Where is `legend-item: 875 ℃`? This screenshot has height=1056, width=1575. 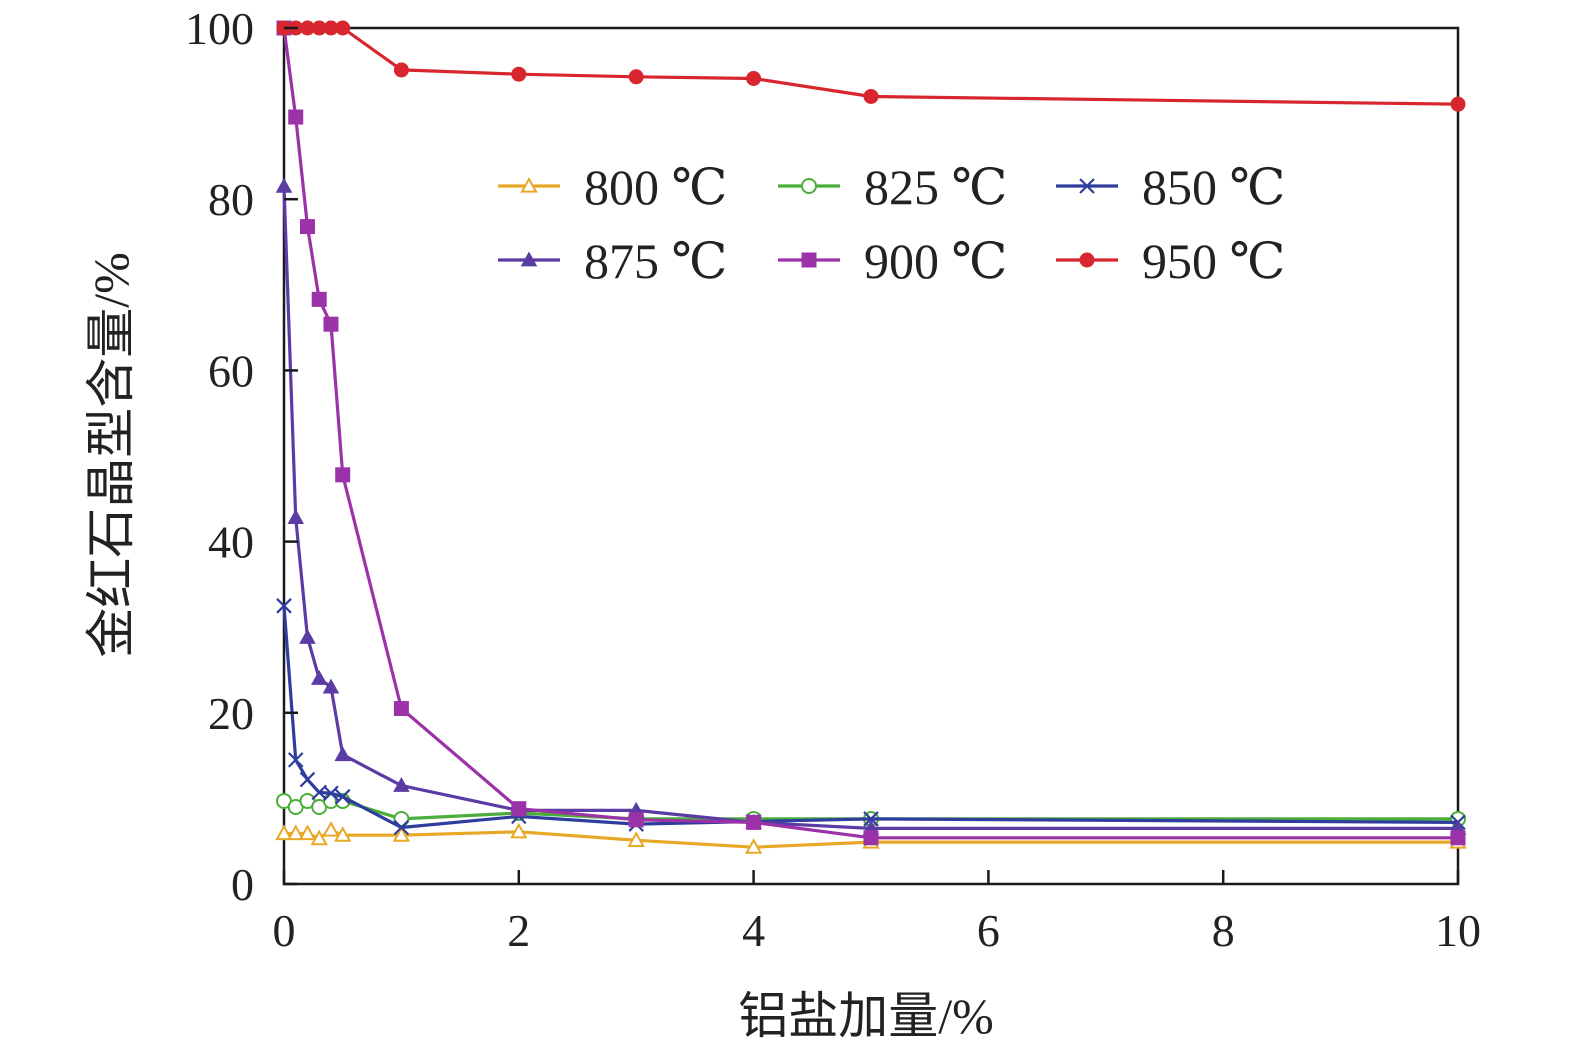 legend-item: 875 ℃ is located at coordinates (612, 261).